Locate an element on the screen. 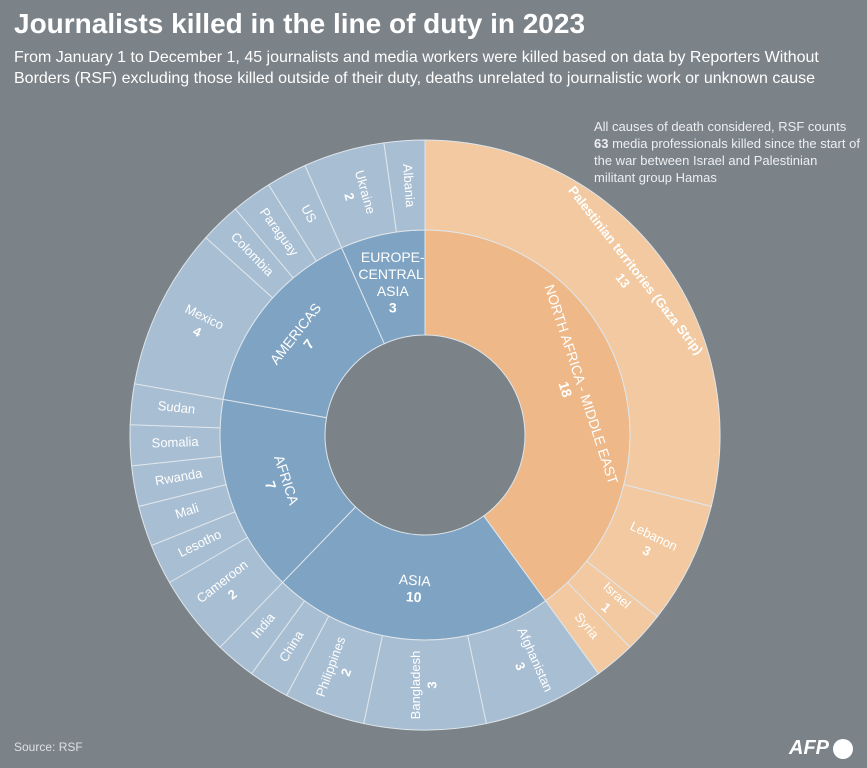  segment-name: EUROPE-CENTRAL ASIA is located at coordinates (392, 274).